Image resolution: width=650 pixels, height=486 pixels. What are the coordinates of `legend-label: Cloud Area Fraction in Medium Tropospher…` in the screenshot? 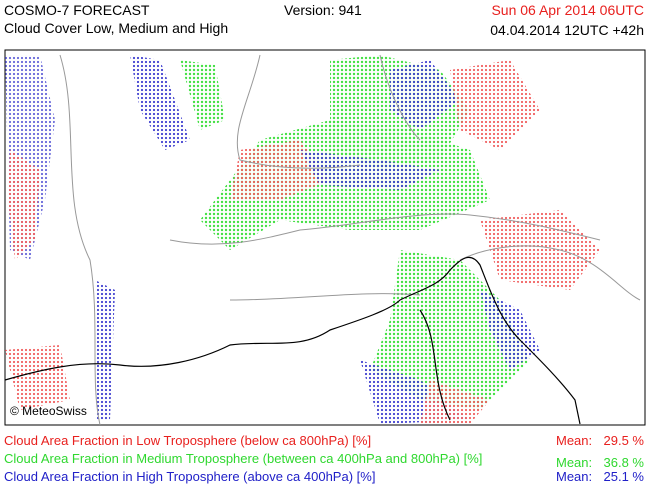 It's located at (243, 458).